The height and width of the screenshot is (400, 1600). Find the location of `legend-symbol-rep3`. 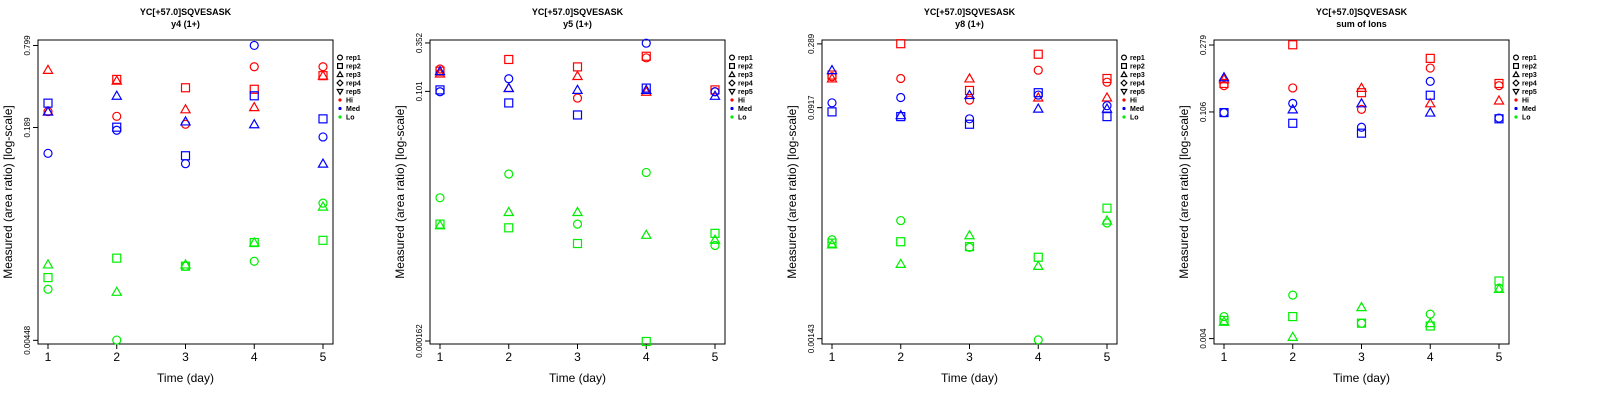

legend-symbol-rep3 is located at coordinates (340, 74).